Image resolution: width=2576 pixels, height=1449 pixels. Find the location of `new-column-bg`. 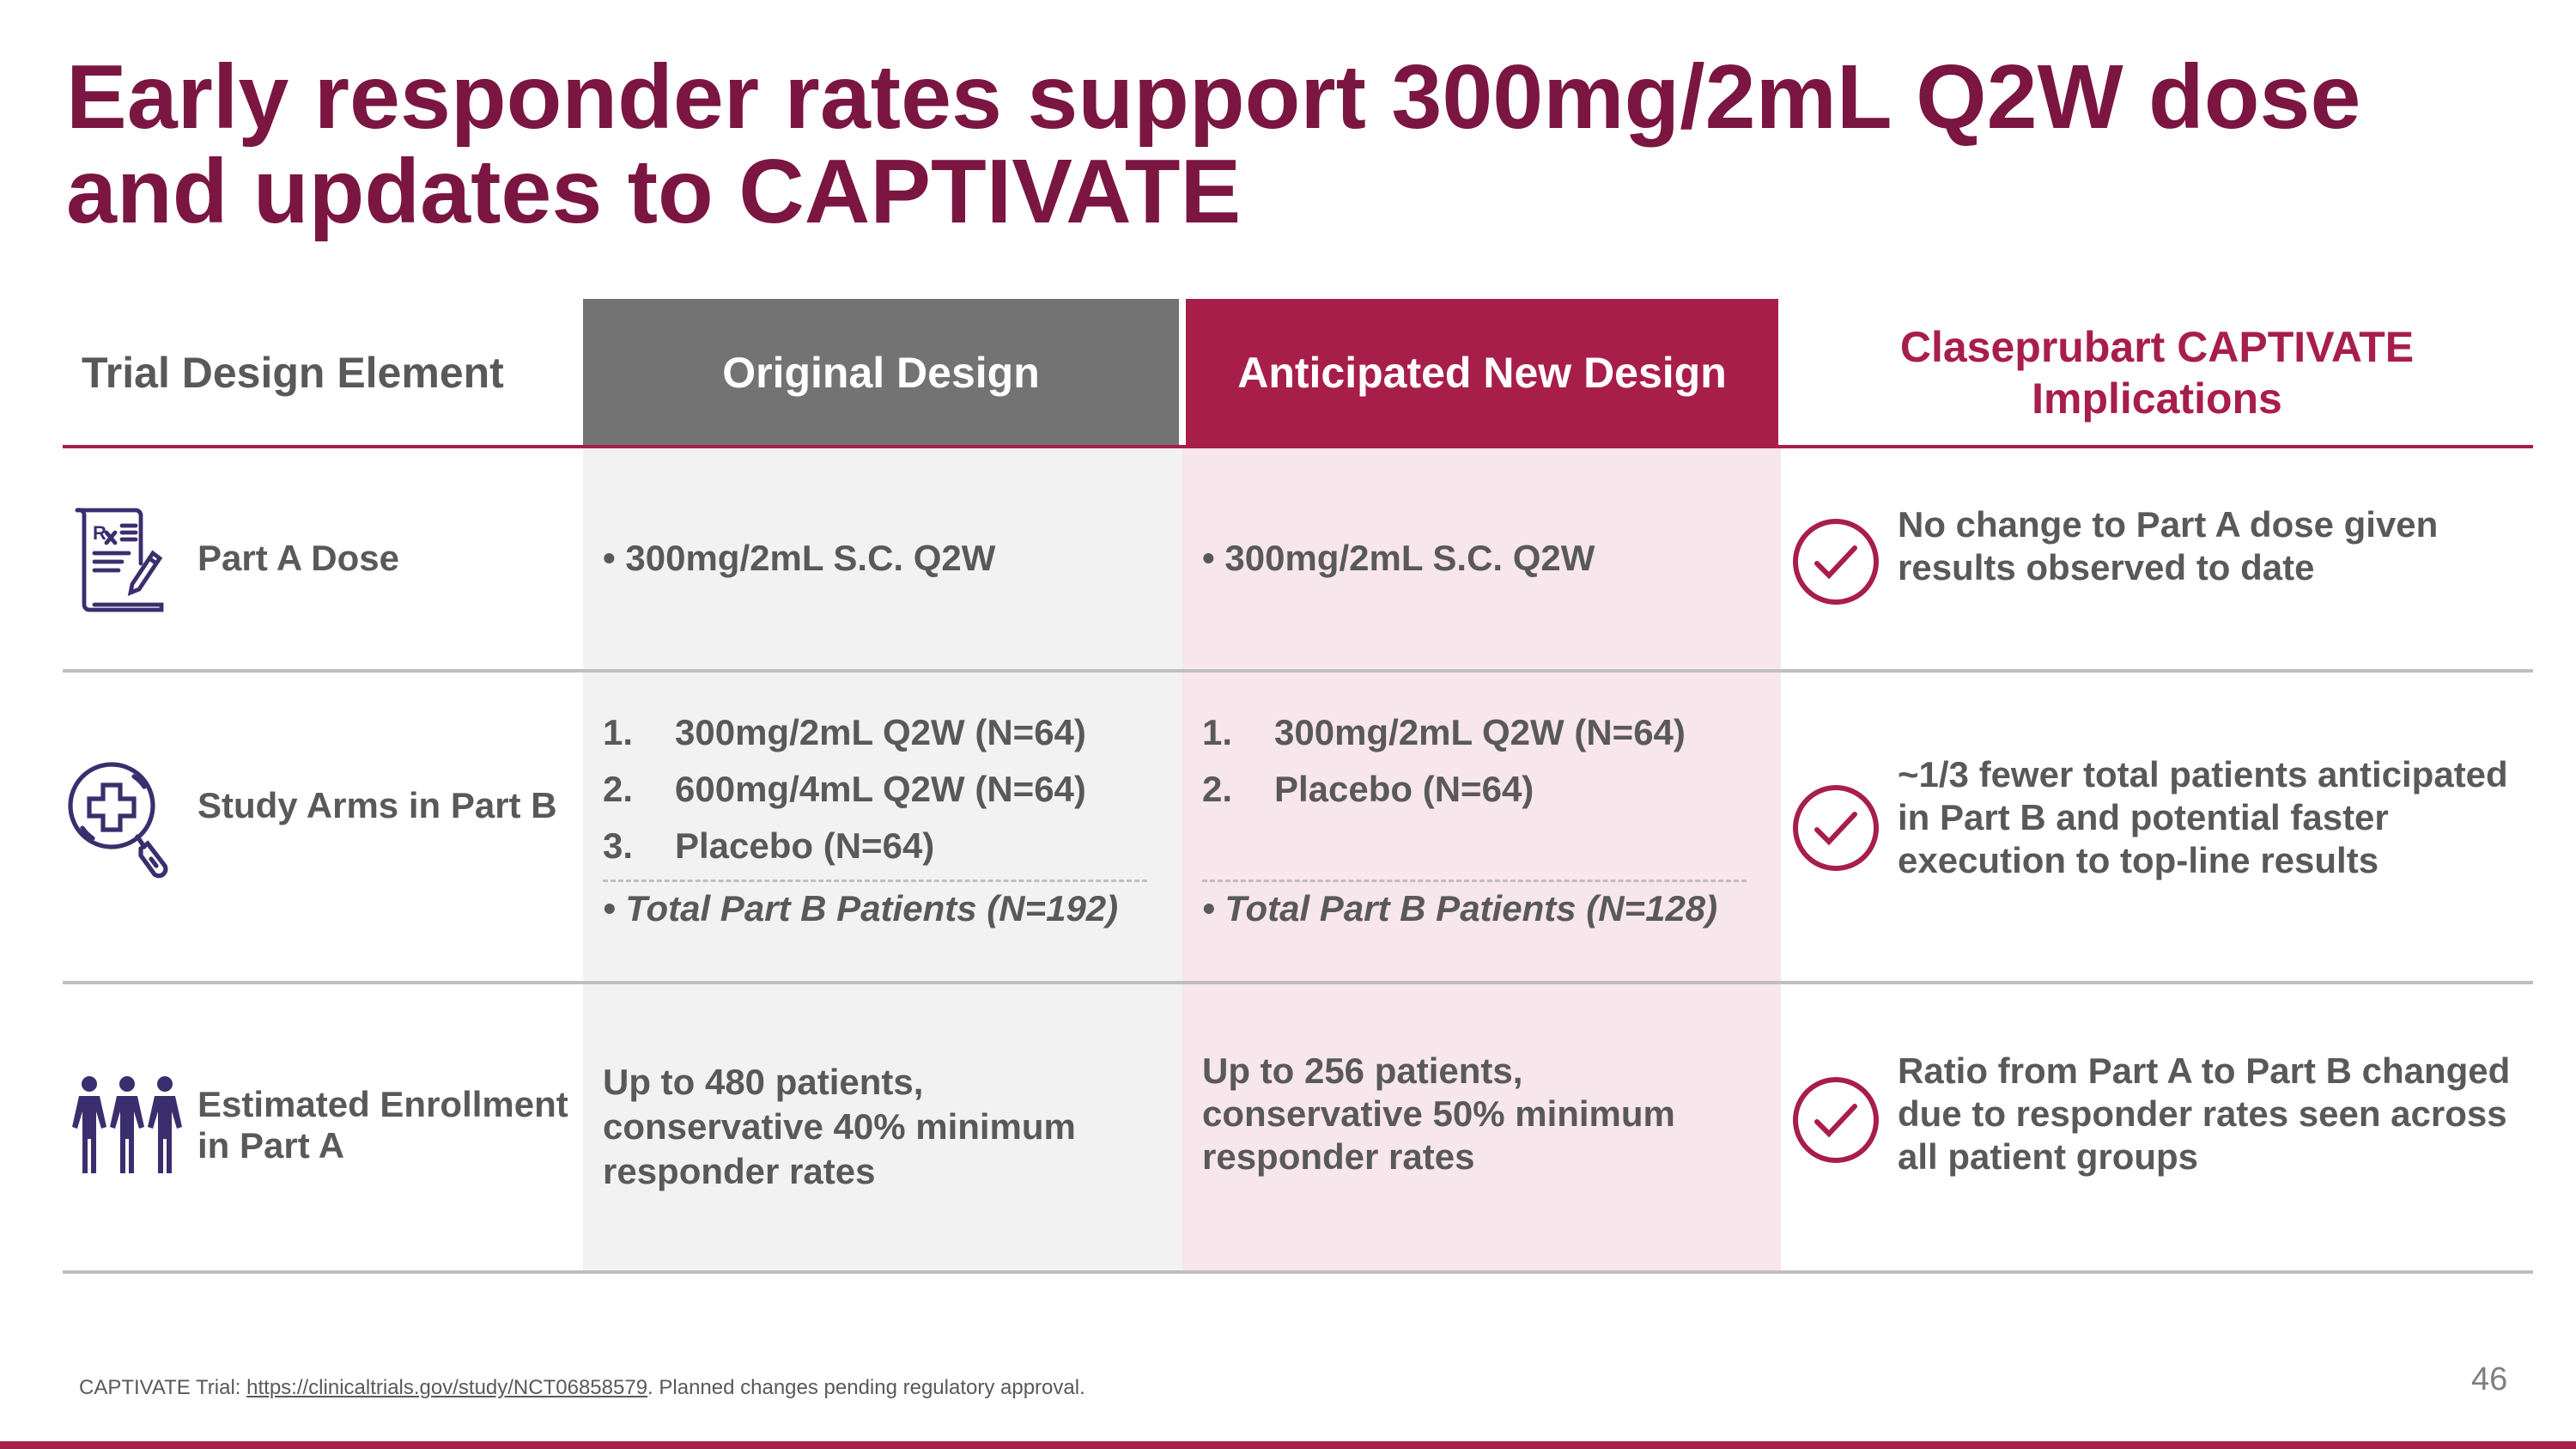

new-column-bg is located at coordinates (1481, 859).